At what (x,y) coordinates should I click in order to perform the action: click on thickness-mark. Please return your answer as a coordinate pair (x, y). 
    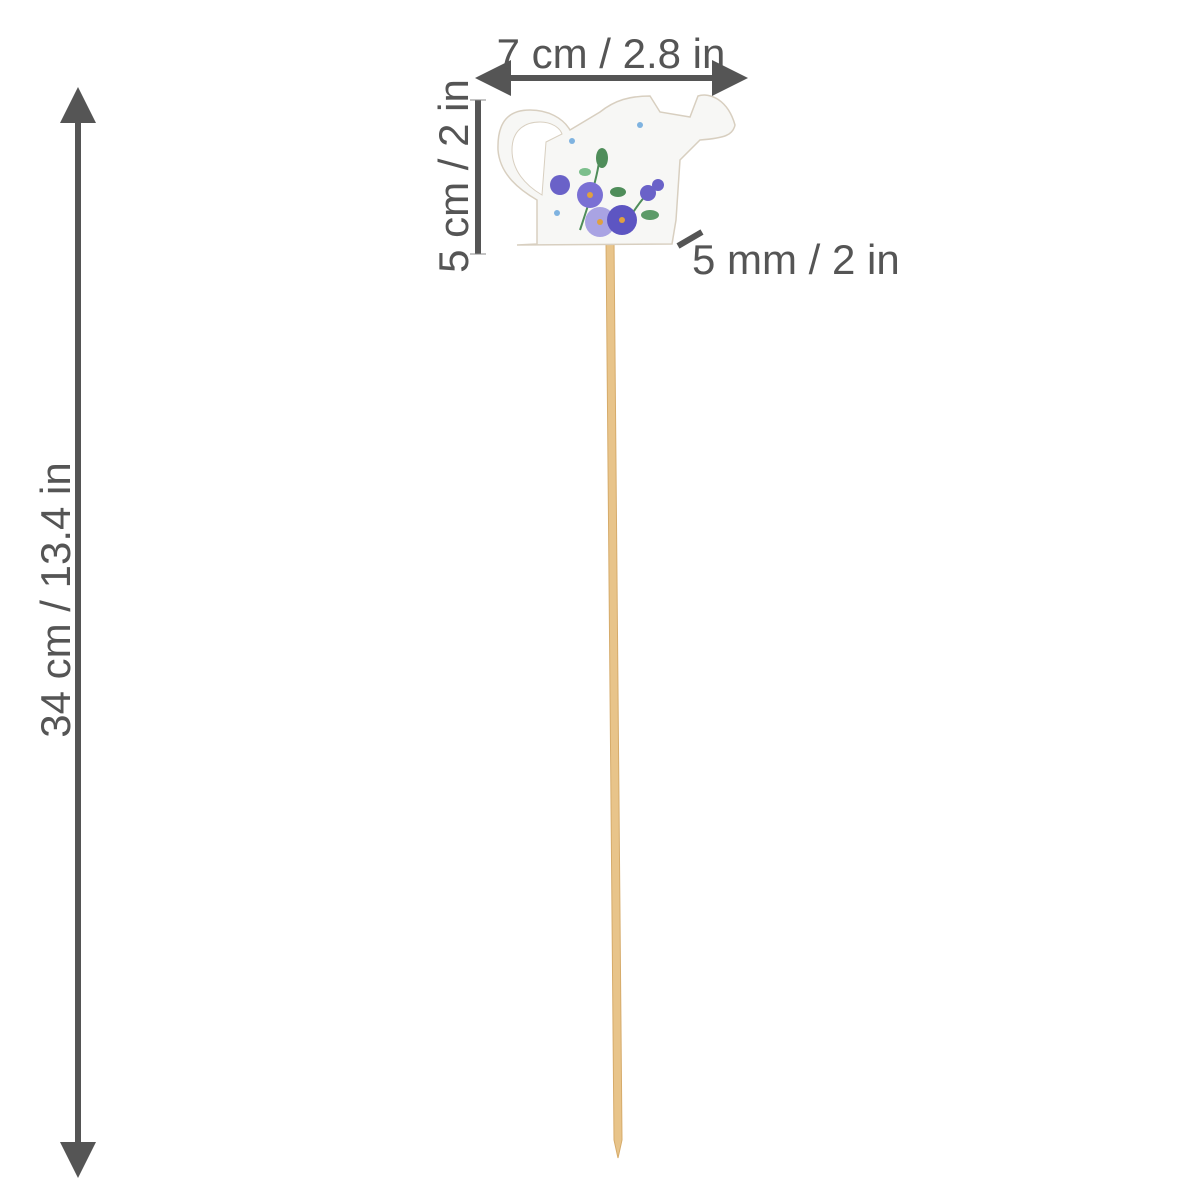
    Looking at the image, I should click on (690, 239).